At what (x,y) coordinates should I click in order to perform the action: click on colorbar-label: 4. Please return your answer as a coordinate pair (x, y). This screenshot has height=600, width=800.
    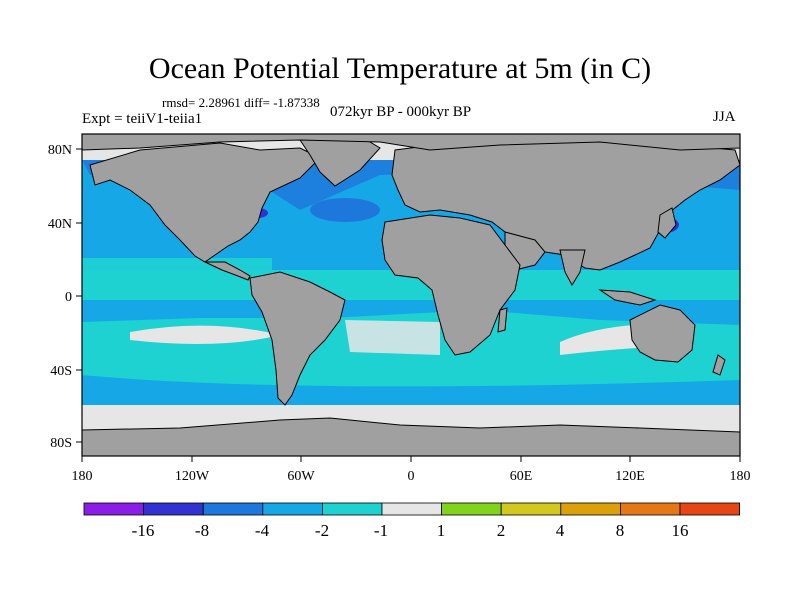
    Looking at the image, I should click on (560, 530).